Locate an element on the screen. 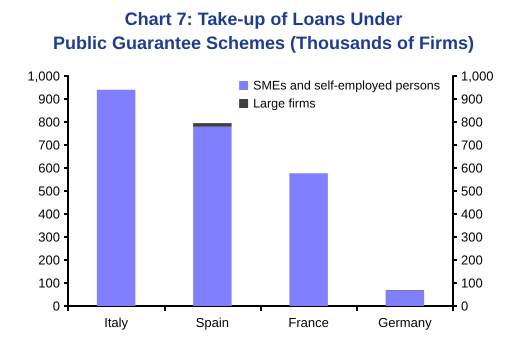 Image resolution: width=527 pixels, height=350 pixels. y2-tick-label: 900 is located at coordinates (472, 99).